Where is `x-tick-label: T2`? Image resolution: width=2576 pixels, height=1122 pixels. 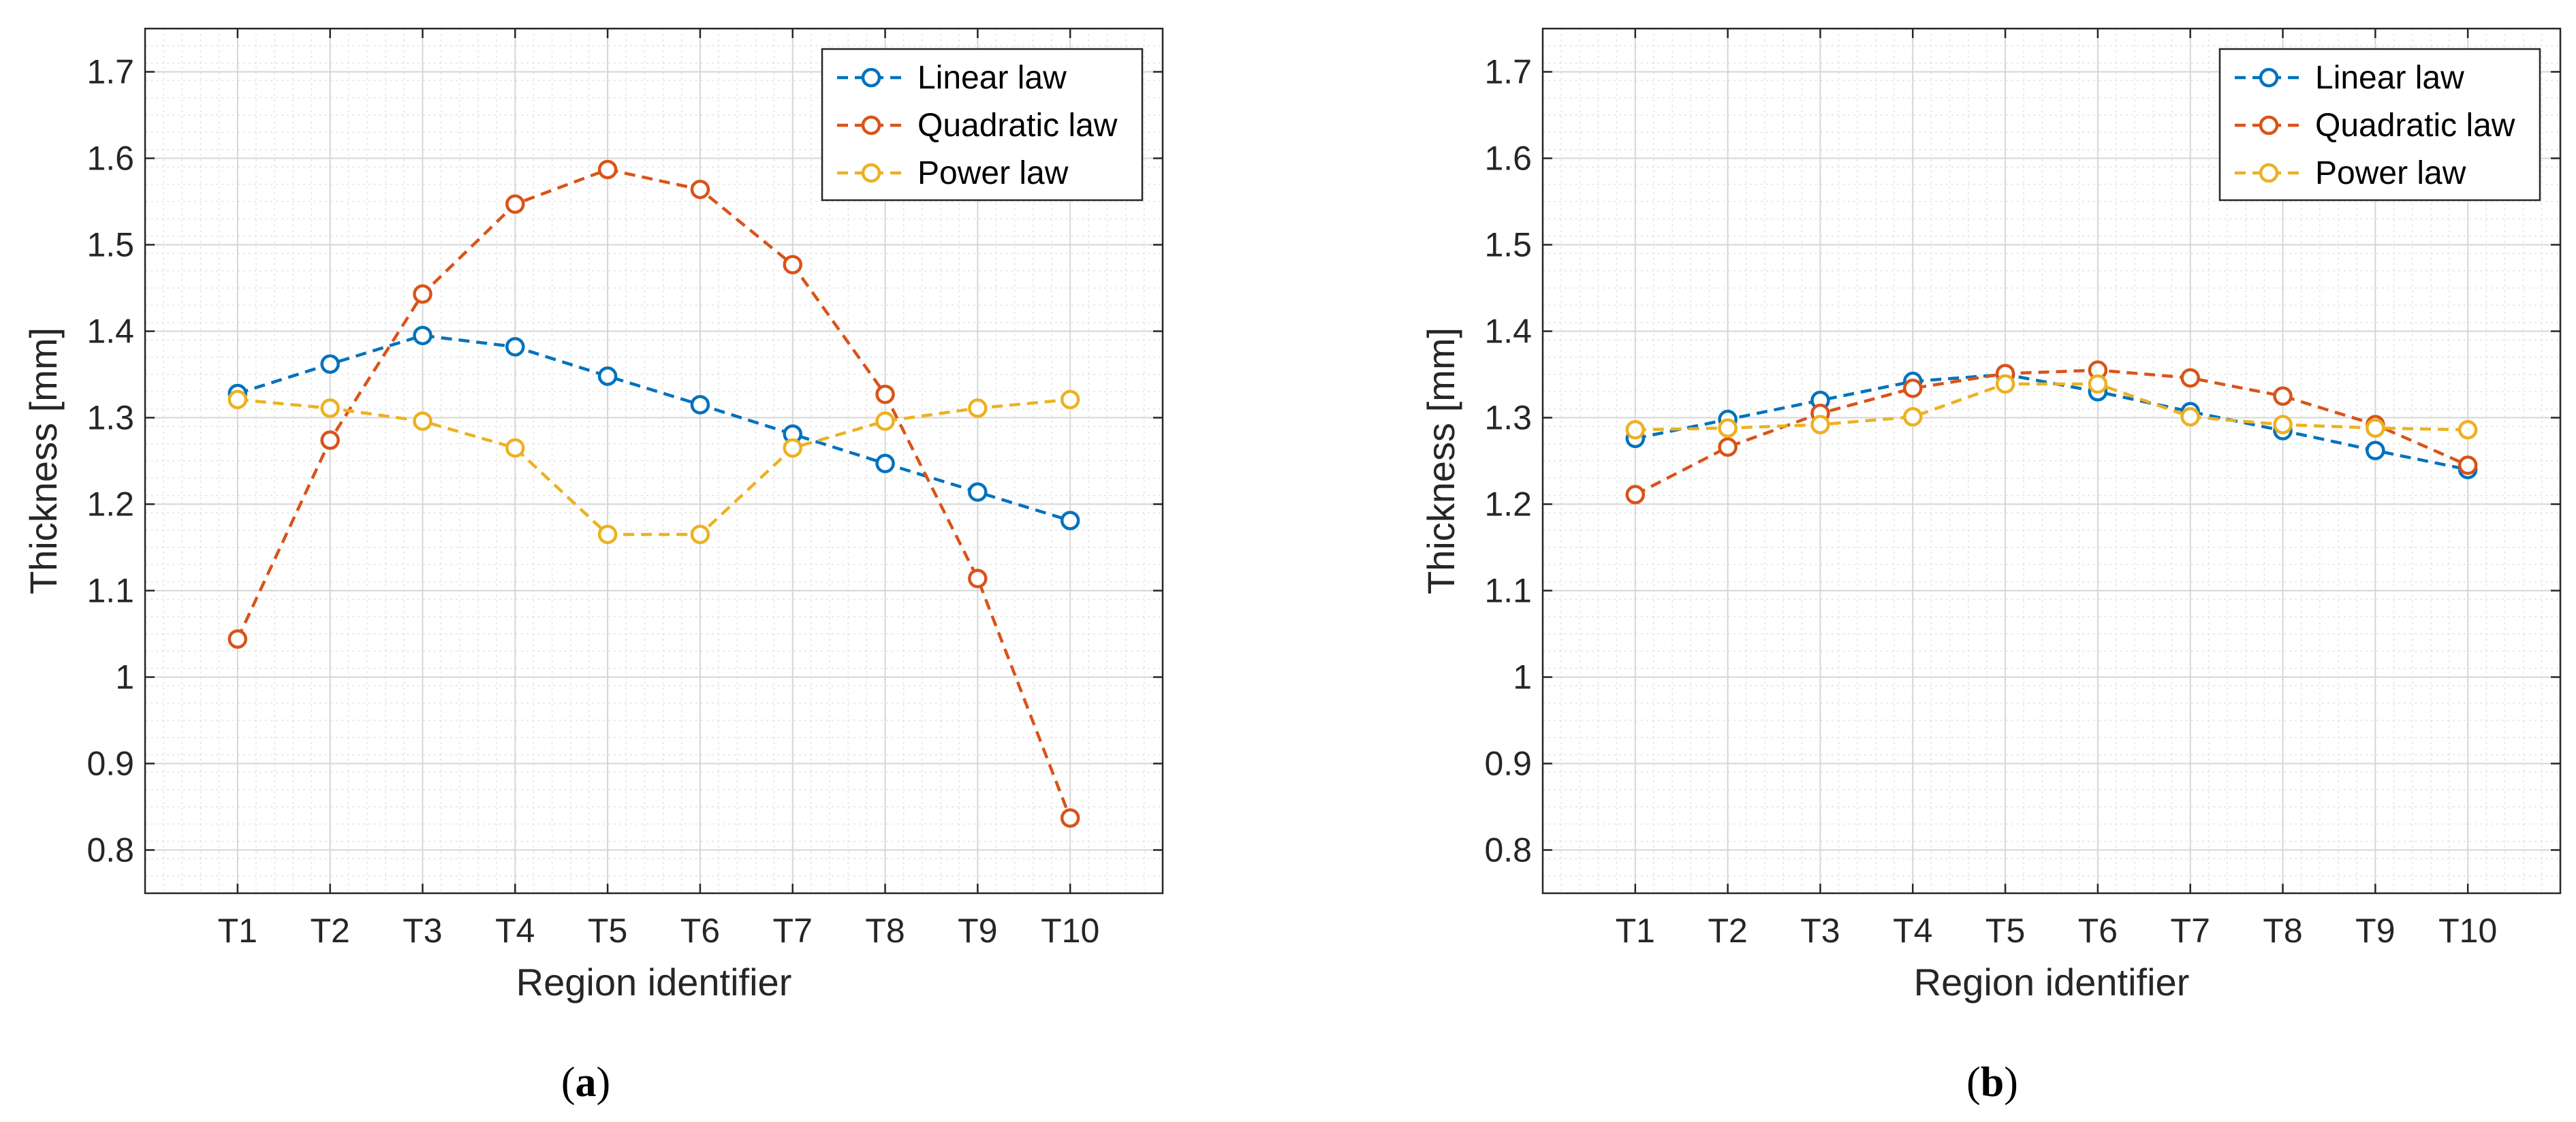 x-tick-label: T2 is located at coordinates (1727, 931).